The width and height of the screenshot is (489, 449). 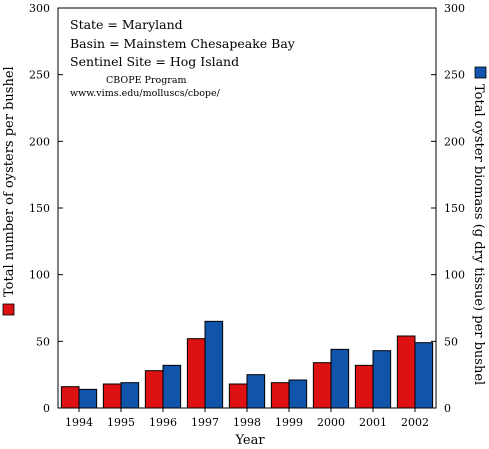 What do you see at coordinates (289, 422) in the screenshot?
I see `x-tick-label: 1999` at bounding box center [289, 422].